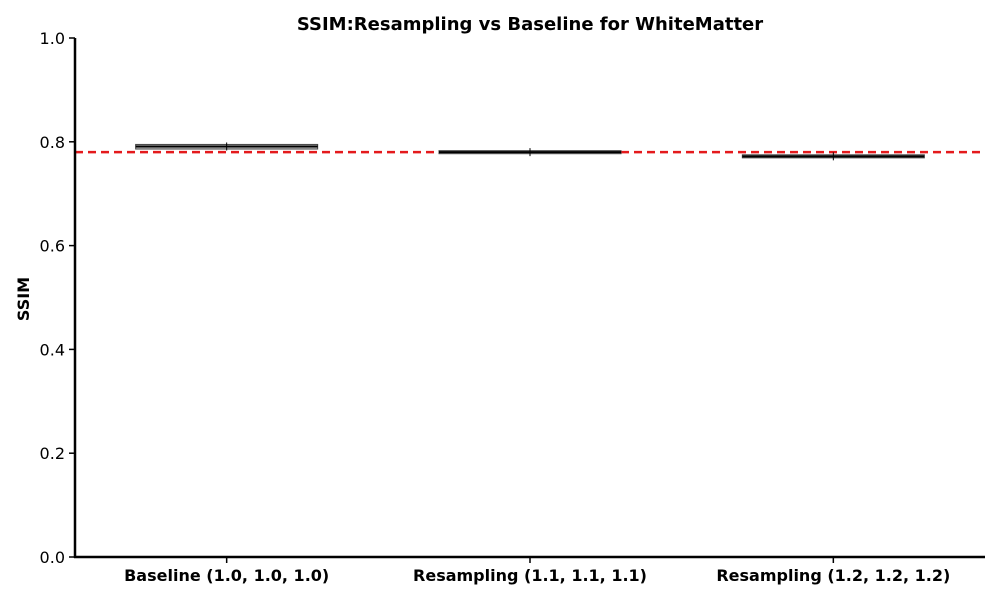 This screenshot has height=600, width=1000. Describe the element at coordinates (52, 557) in the screenshot. I see `y-tick-label: 0.0` at that location.